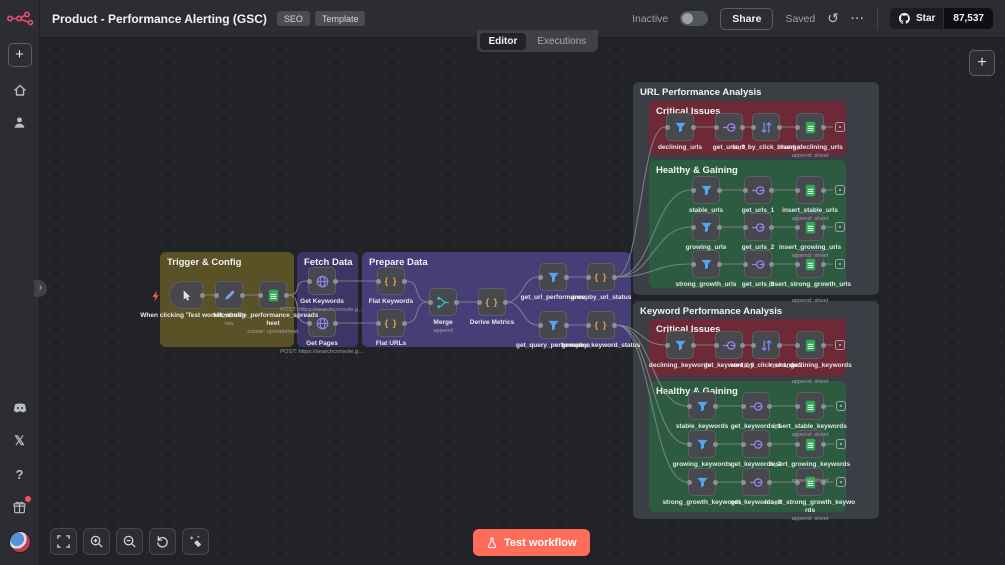  Describe the element at coordinates (531, 542) in the screenshot. I see `test-workflow-button: Test workflow` at that location.